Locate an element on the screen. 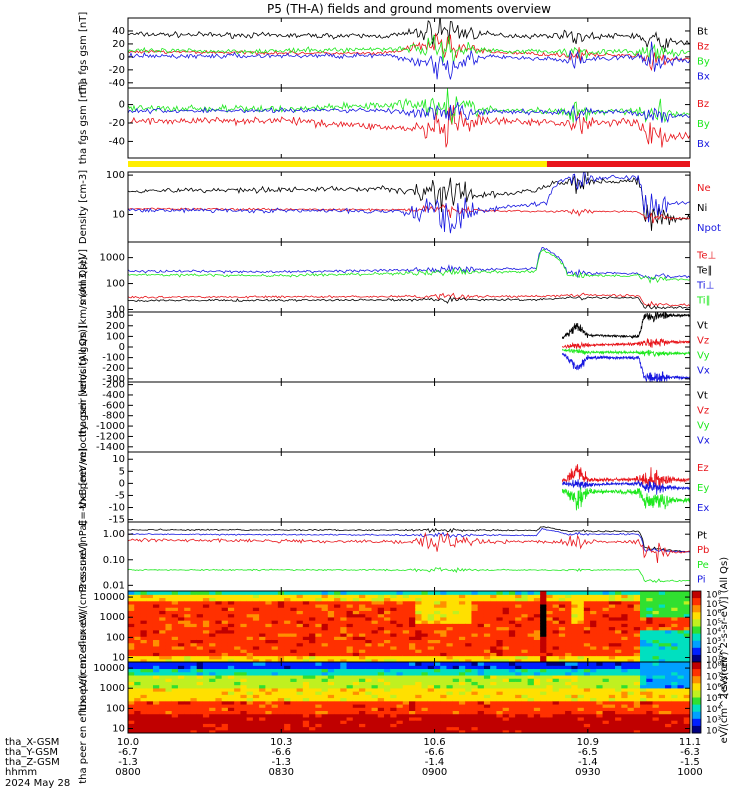 The height and width of the screenshot is (800, 750). colorbar-tick-label: 10⁷ is located at coordinates (713, 677).